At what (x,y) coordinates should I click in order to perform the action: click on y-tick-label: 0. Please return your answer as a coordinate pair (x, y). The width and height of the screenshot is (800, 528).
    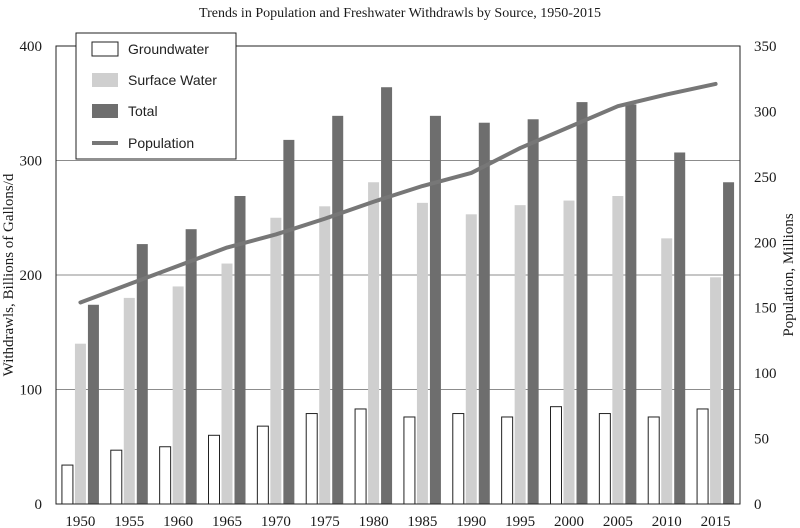
    Looking at the image, I should click on (39, 505).